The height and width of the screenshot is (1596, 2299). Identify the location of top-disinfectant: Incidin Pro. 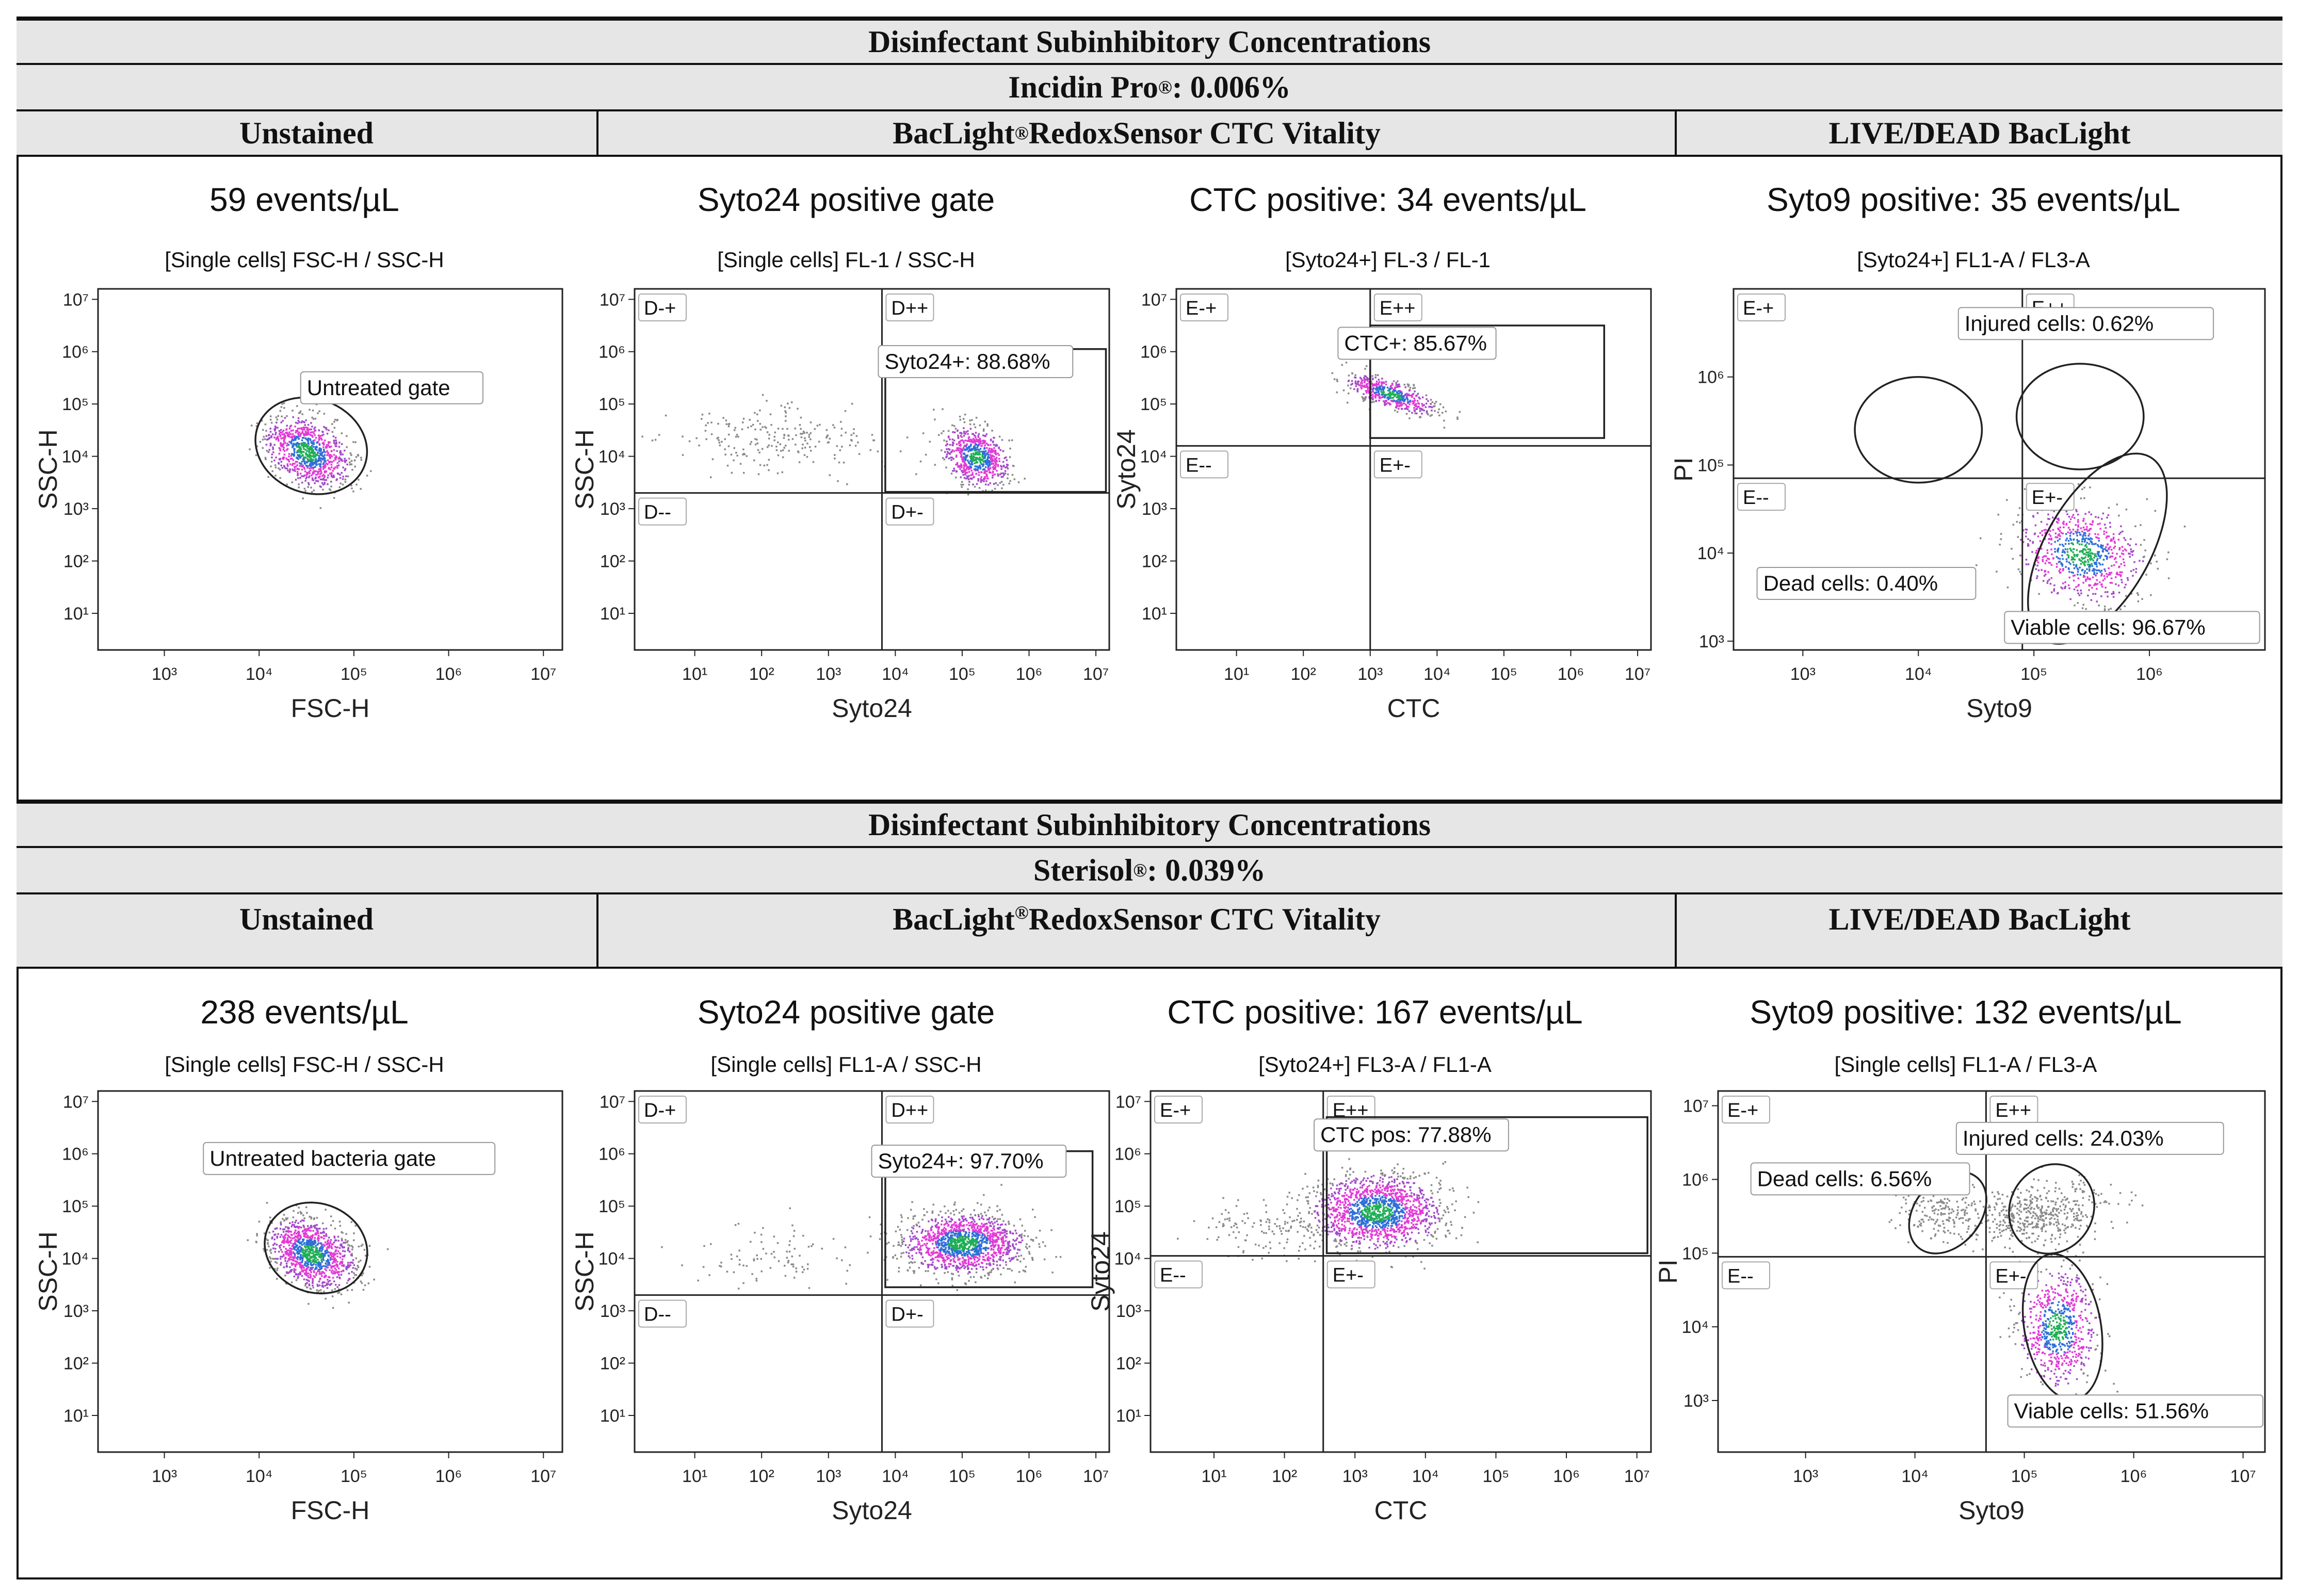
(1083, 87).